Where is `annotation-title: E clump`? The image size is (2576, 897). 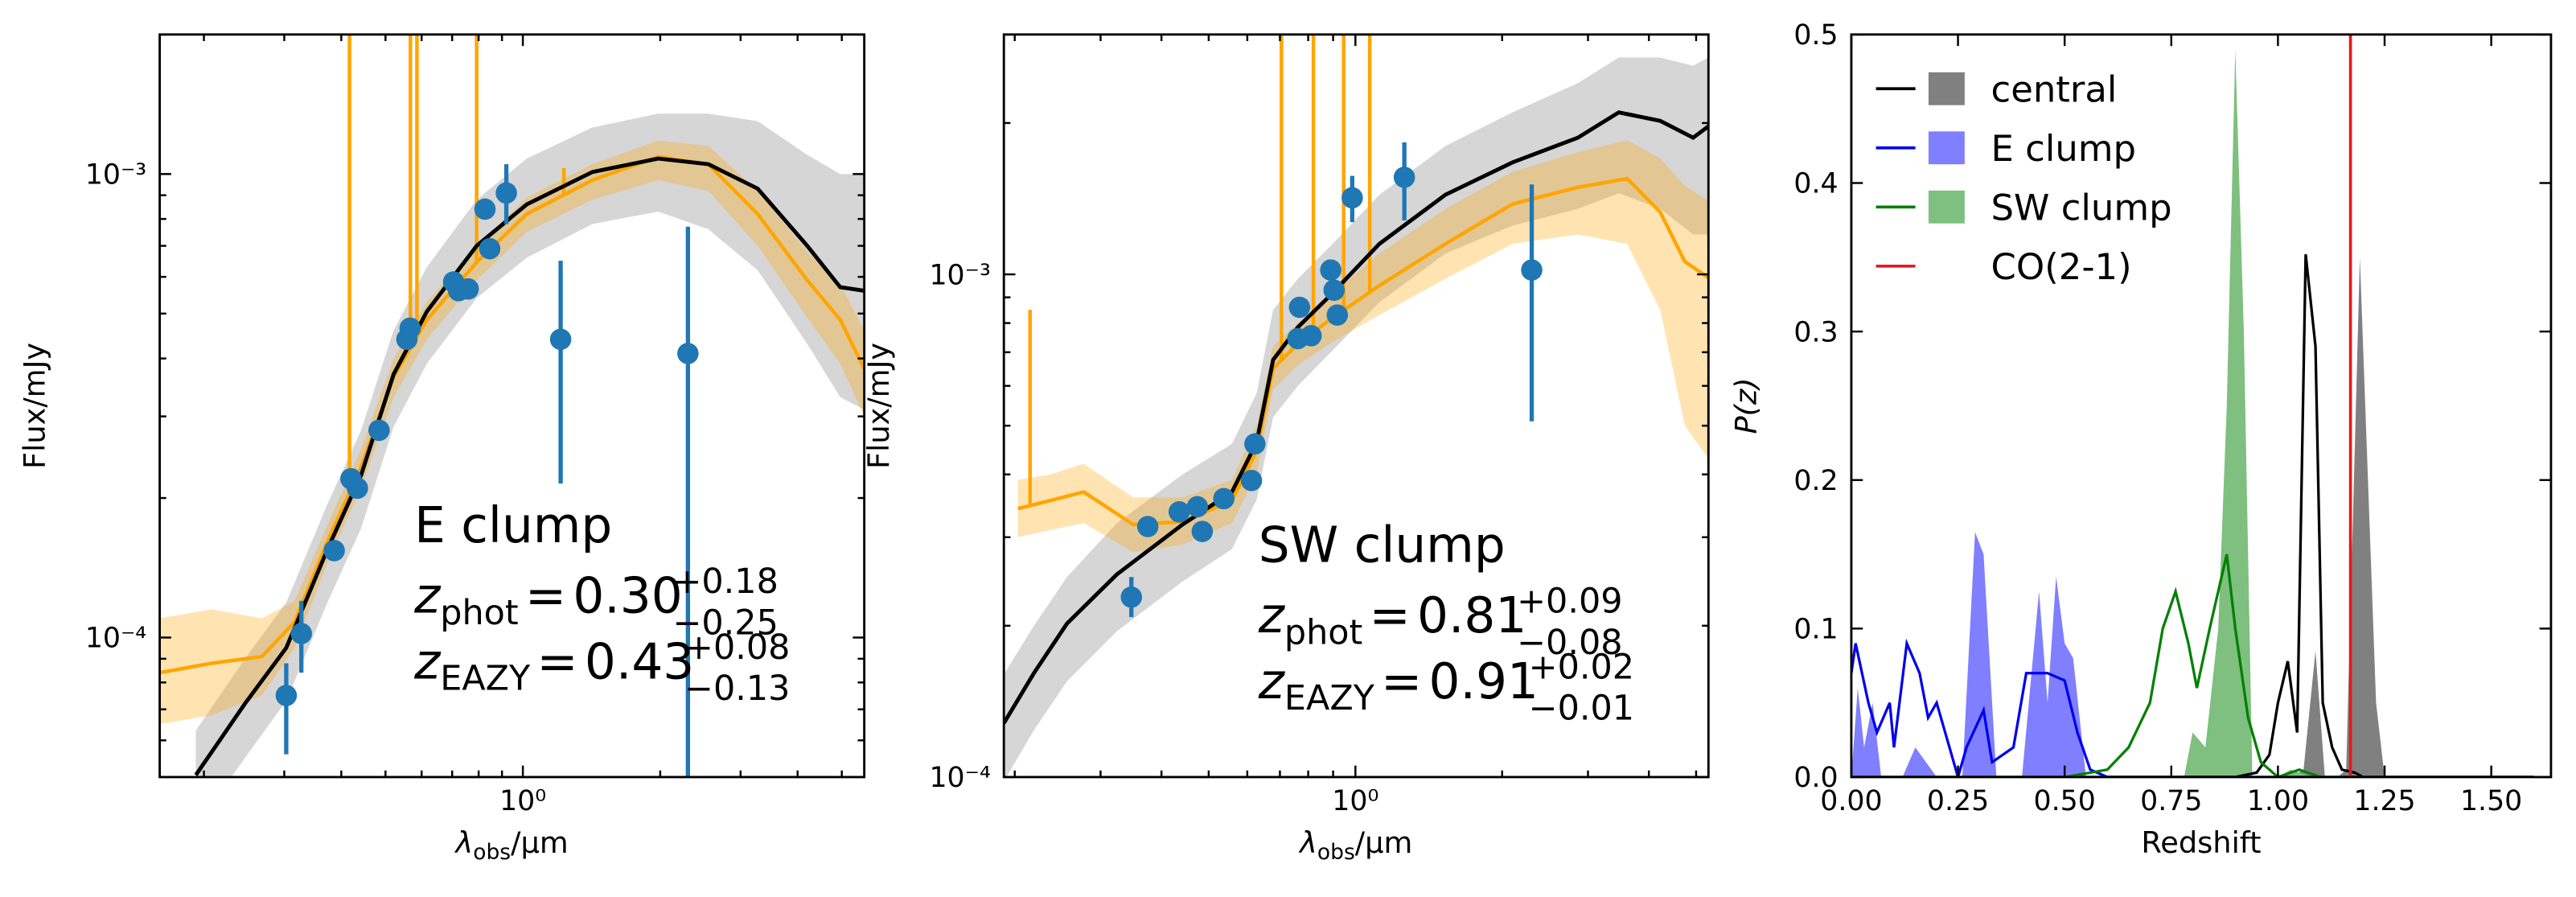 annotation-title: E clump is located at coordinates (513, 525).